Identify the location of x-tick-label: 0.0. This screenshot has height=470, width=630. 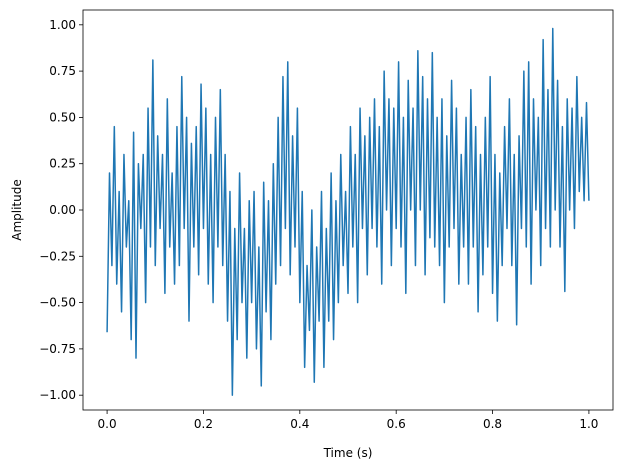
(107, 424).